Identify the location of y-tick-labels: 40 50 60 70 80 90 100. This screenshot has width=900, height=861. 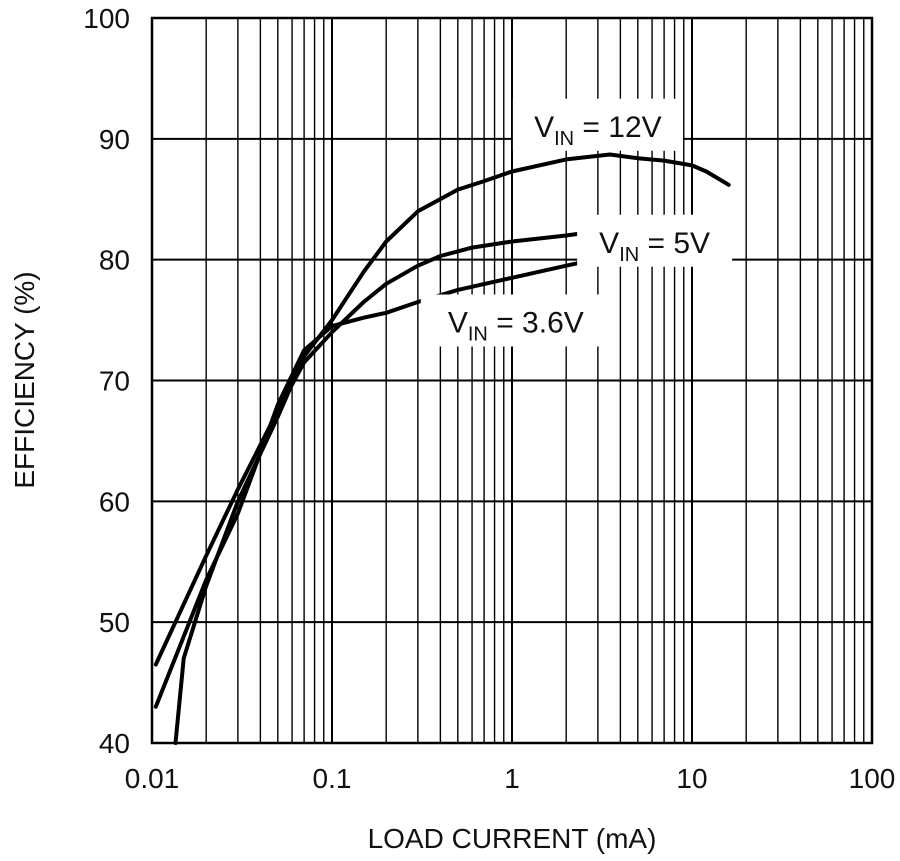
(106, 381).